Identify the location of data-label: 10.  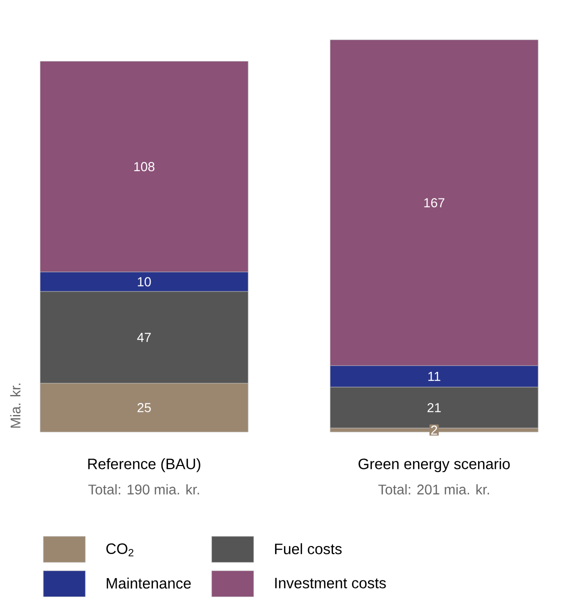
(144, 281).